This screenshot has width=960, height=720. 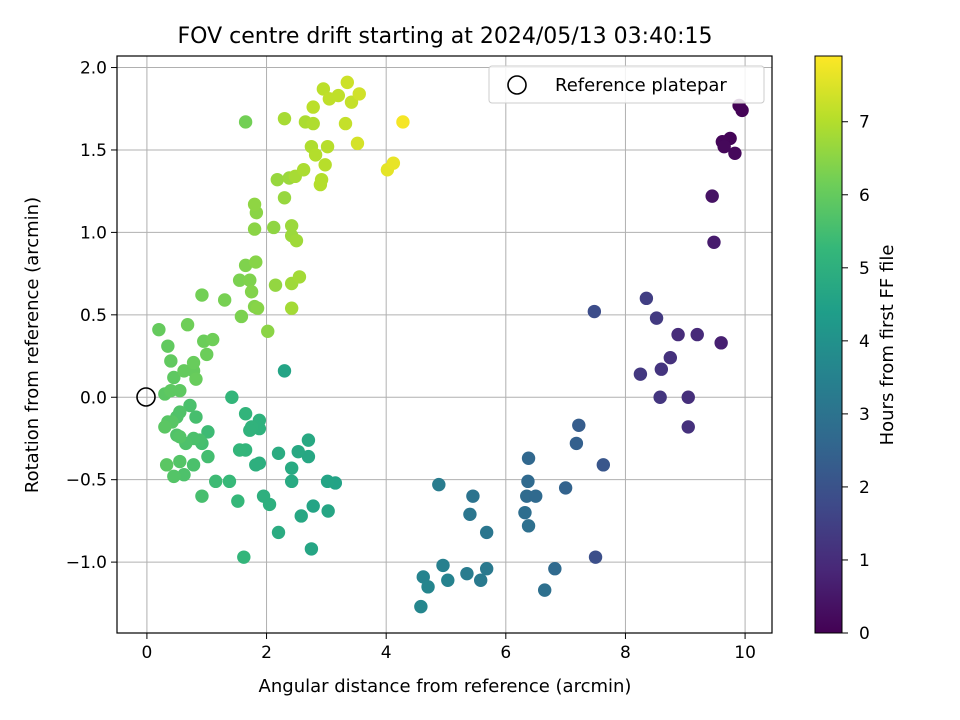 What do you see at coordinates (864, 488) in the screenshot?
I see `colorbar-tick-label: 2` at bounding box center [864, 488].